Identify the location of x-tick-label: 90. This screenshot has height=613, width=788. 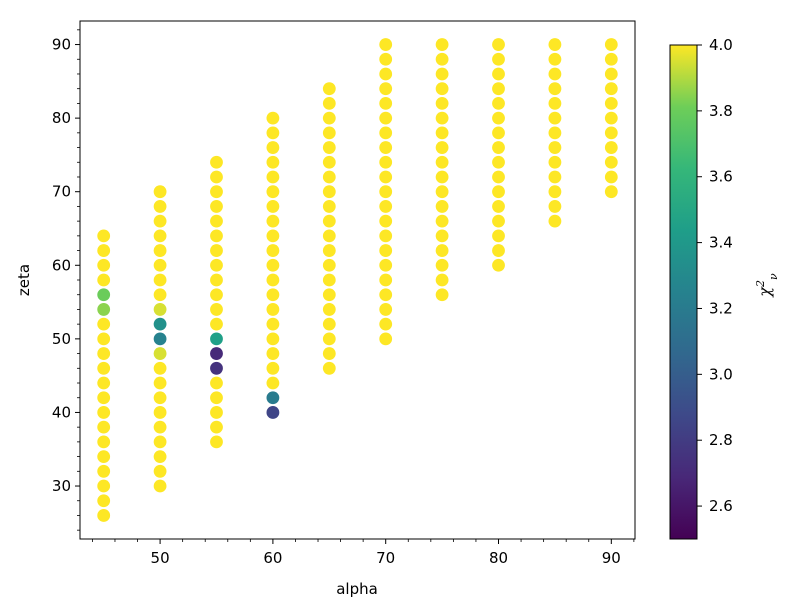
(611, 558).